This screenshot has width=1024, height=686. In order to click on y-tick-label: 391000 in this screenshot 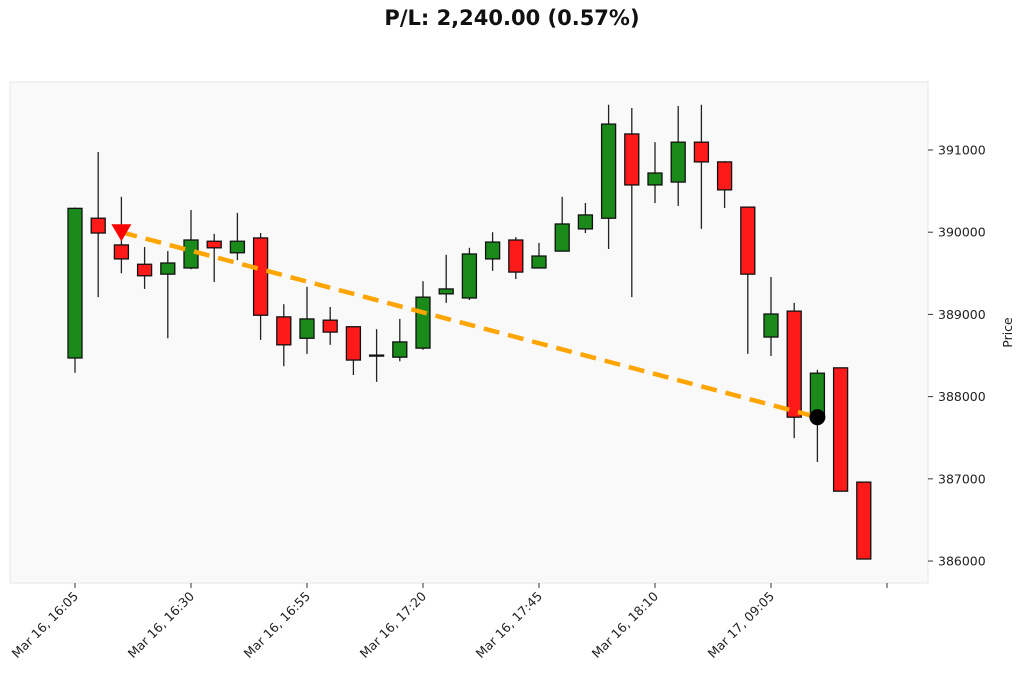, I will do `click(962, 149)`.